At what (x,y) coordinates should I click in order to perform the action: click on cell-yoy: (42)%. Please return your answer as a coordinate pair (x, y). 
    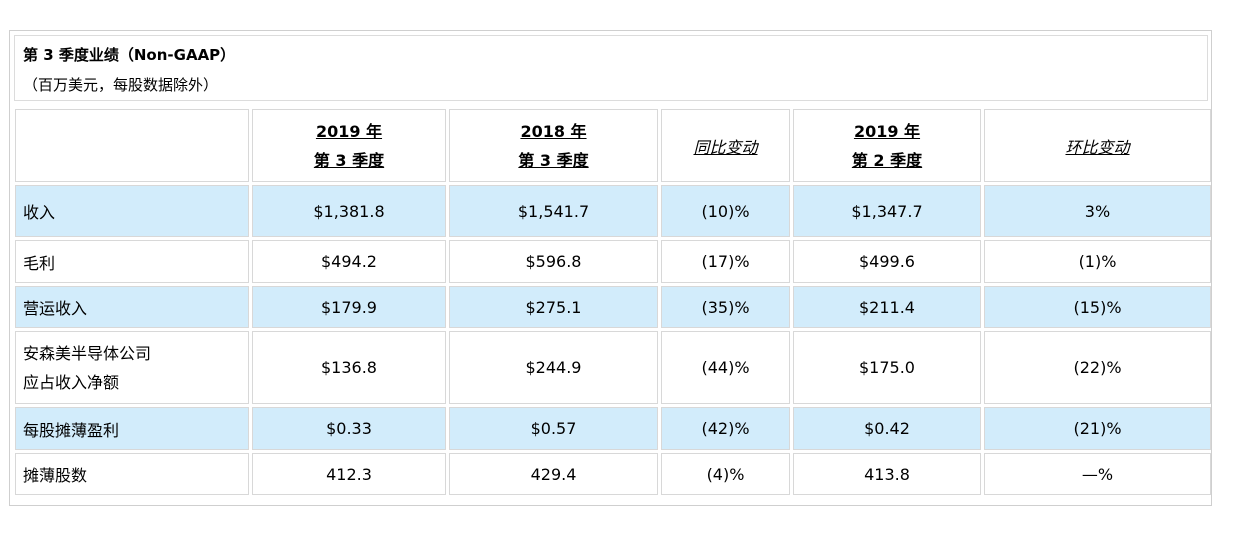
    Looking at the image, I should click on (725, 428).